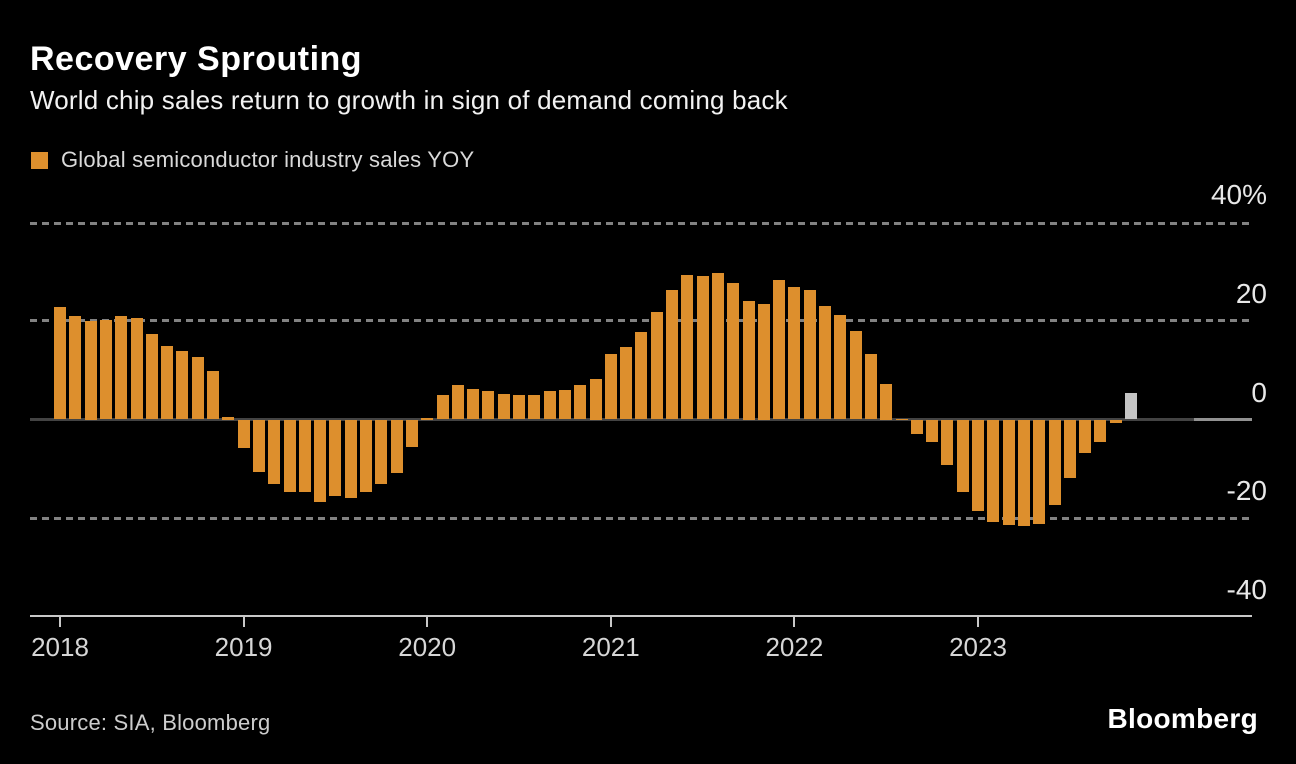  What do you see at coordinates (978, 647) in the screenshot?
I see `x-tick-label: 2023` at bounding box center [978, 647].